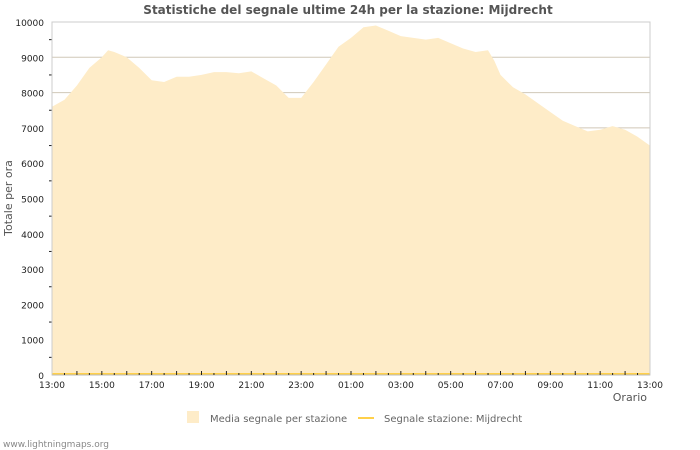  Describe the element at coordinates (278, 419) in the screenshot. I see `legend-label-media: Media segnale per stazione` at that location.